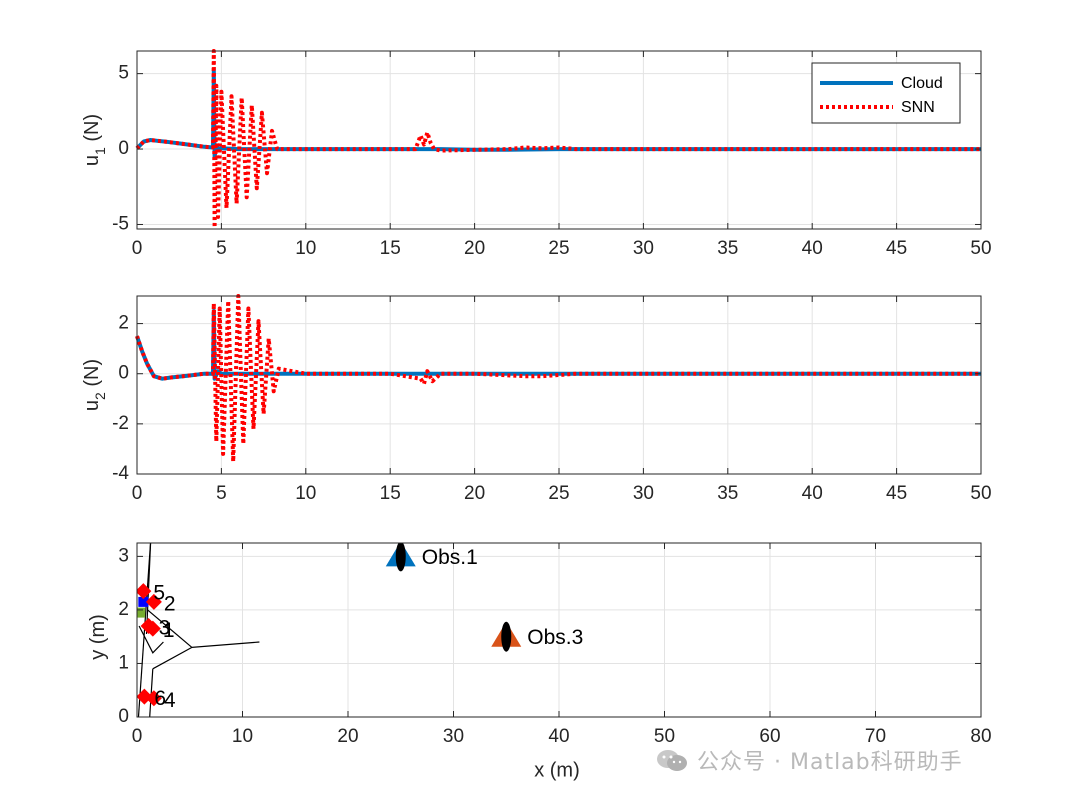 The height and width of the screenshot is (801, 1080). I want to click on y-axis-label: u2 (N), so click(94, 385).